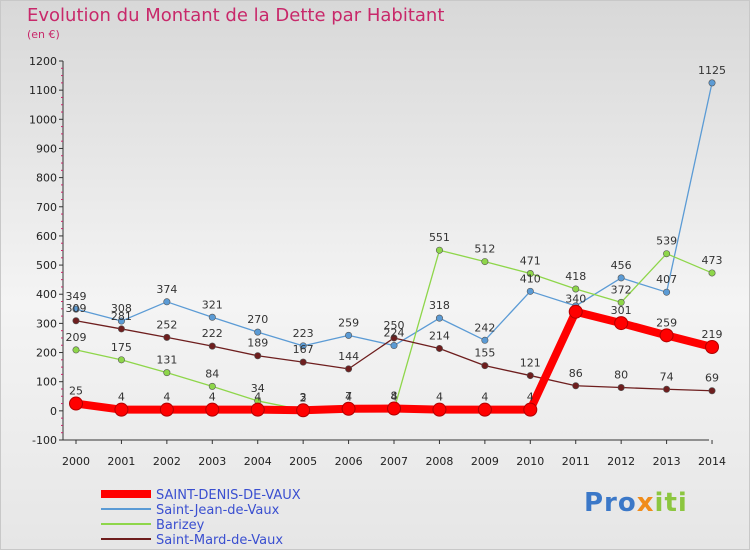 The width and height of the screenshot is (750, 550). What do you see at coordinates (484, 353) in the screenshot?
I see `data-label: 155` at bounding box center [484, 353].